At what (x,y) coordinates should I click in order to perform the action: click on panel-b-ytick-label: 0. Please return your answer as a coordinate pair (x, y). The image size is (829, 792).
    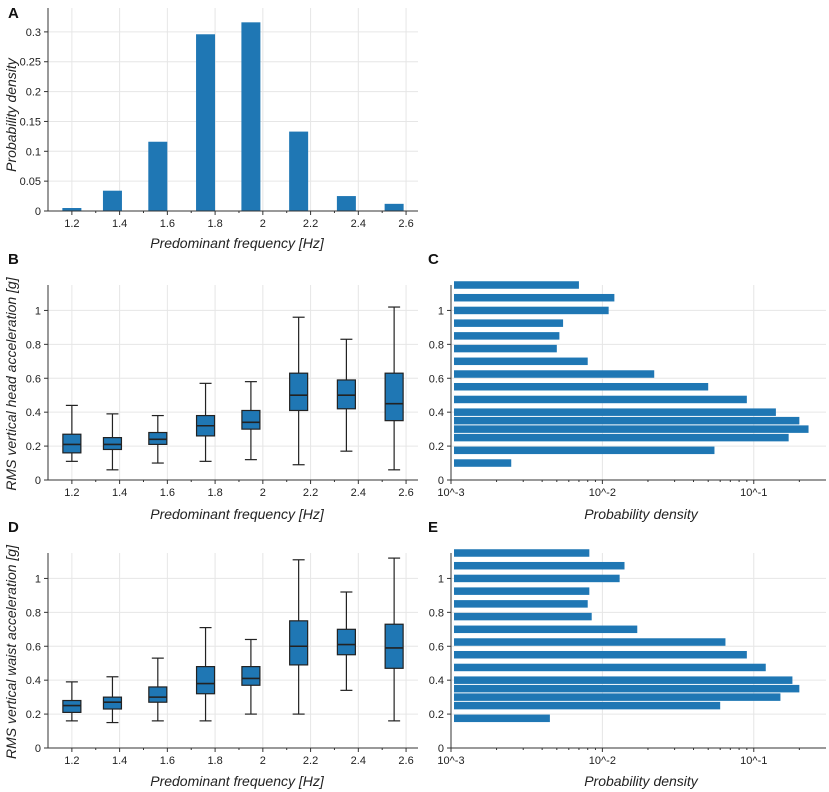
    Looking at the image, I should click on (38, 481).